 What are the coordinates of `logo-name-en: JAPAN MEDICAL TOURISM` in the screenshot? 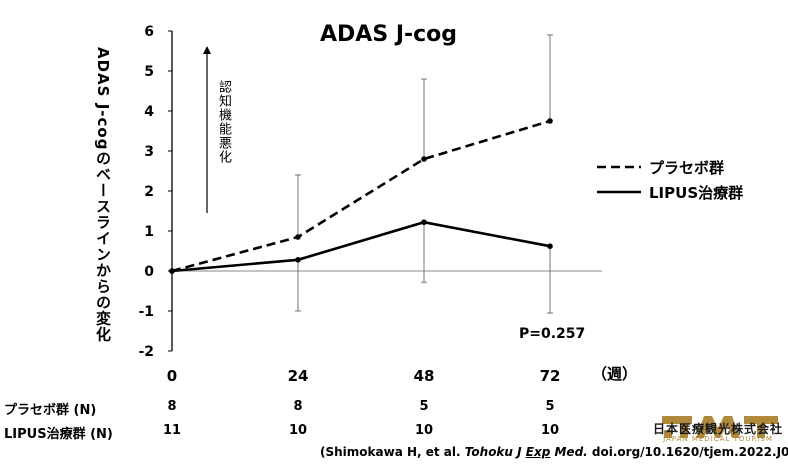 It's located at (718, 439).